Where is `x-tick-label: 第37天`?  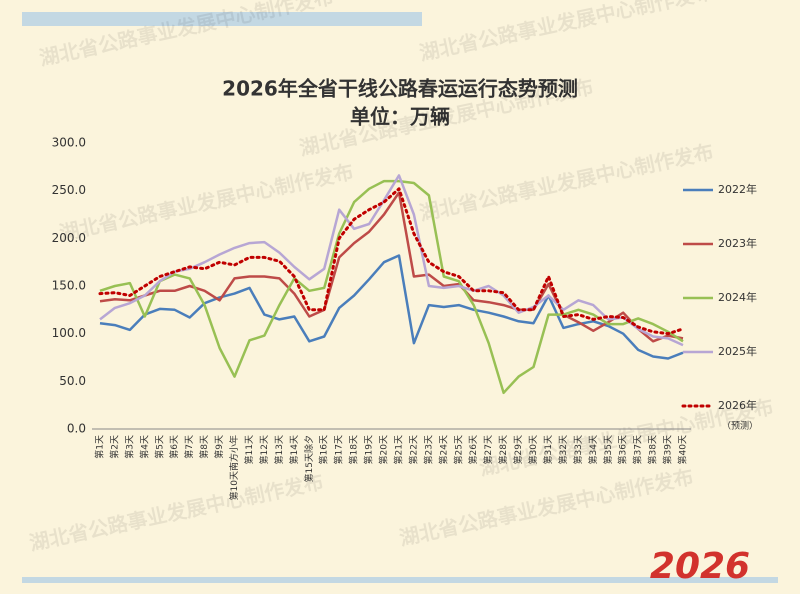
x-tick-label: 第37天 is located at coordinates (638, 449).